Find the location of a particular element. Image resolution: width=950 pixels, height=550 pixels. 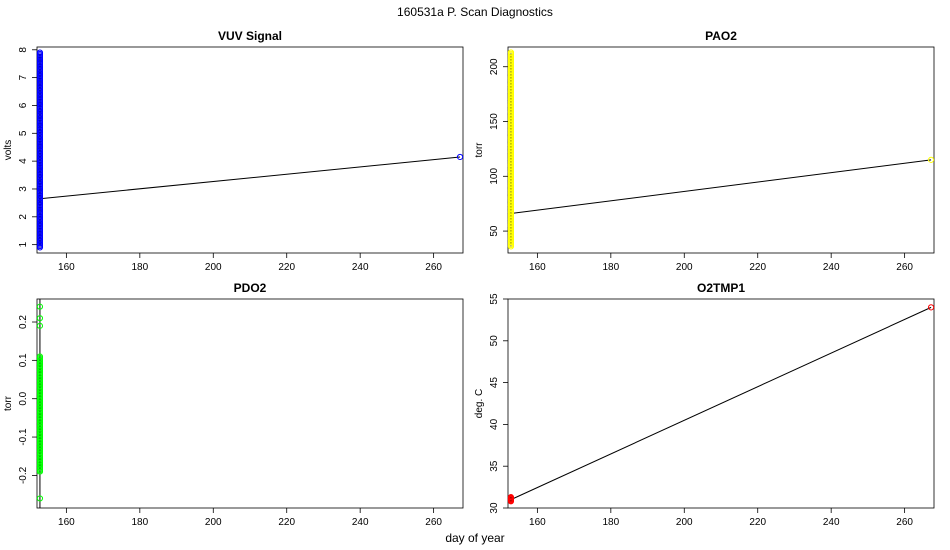

panel-title: VUV Signal is located at coordinates (250, 36).